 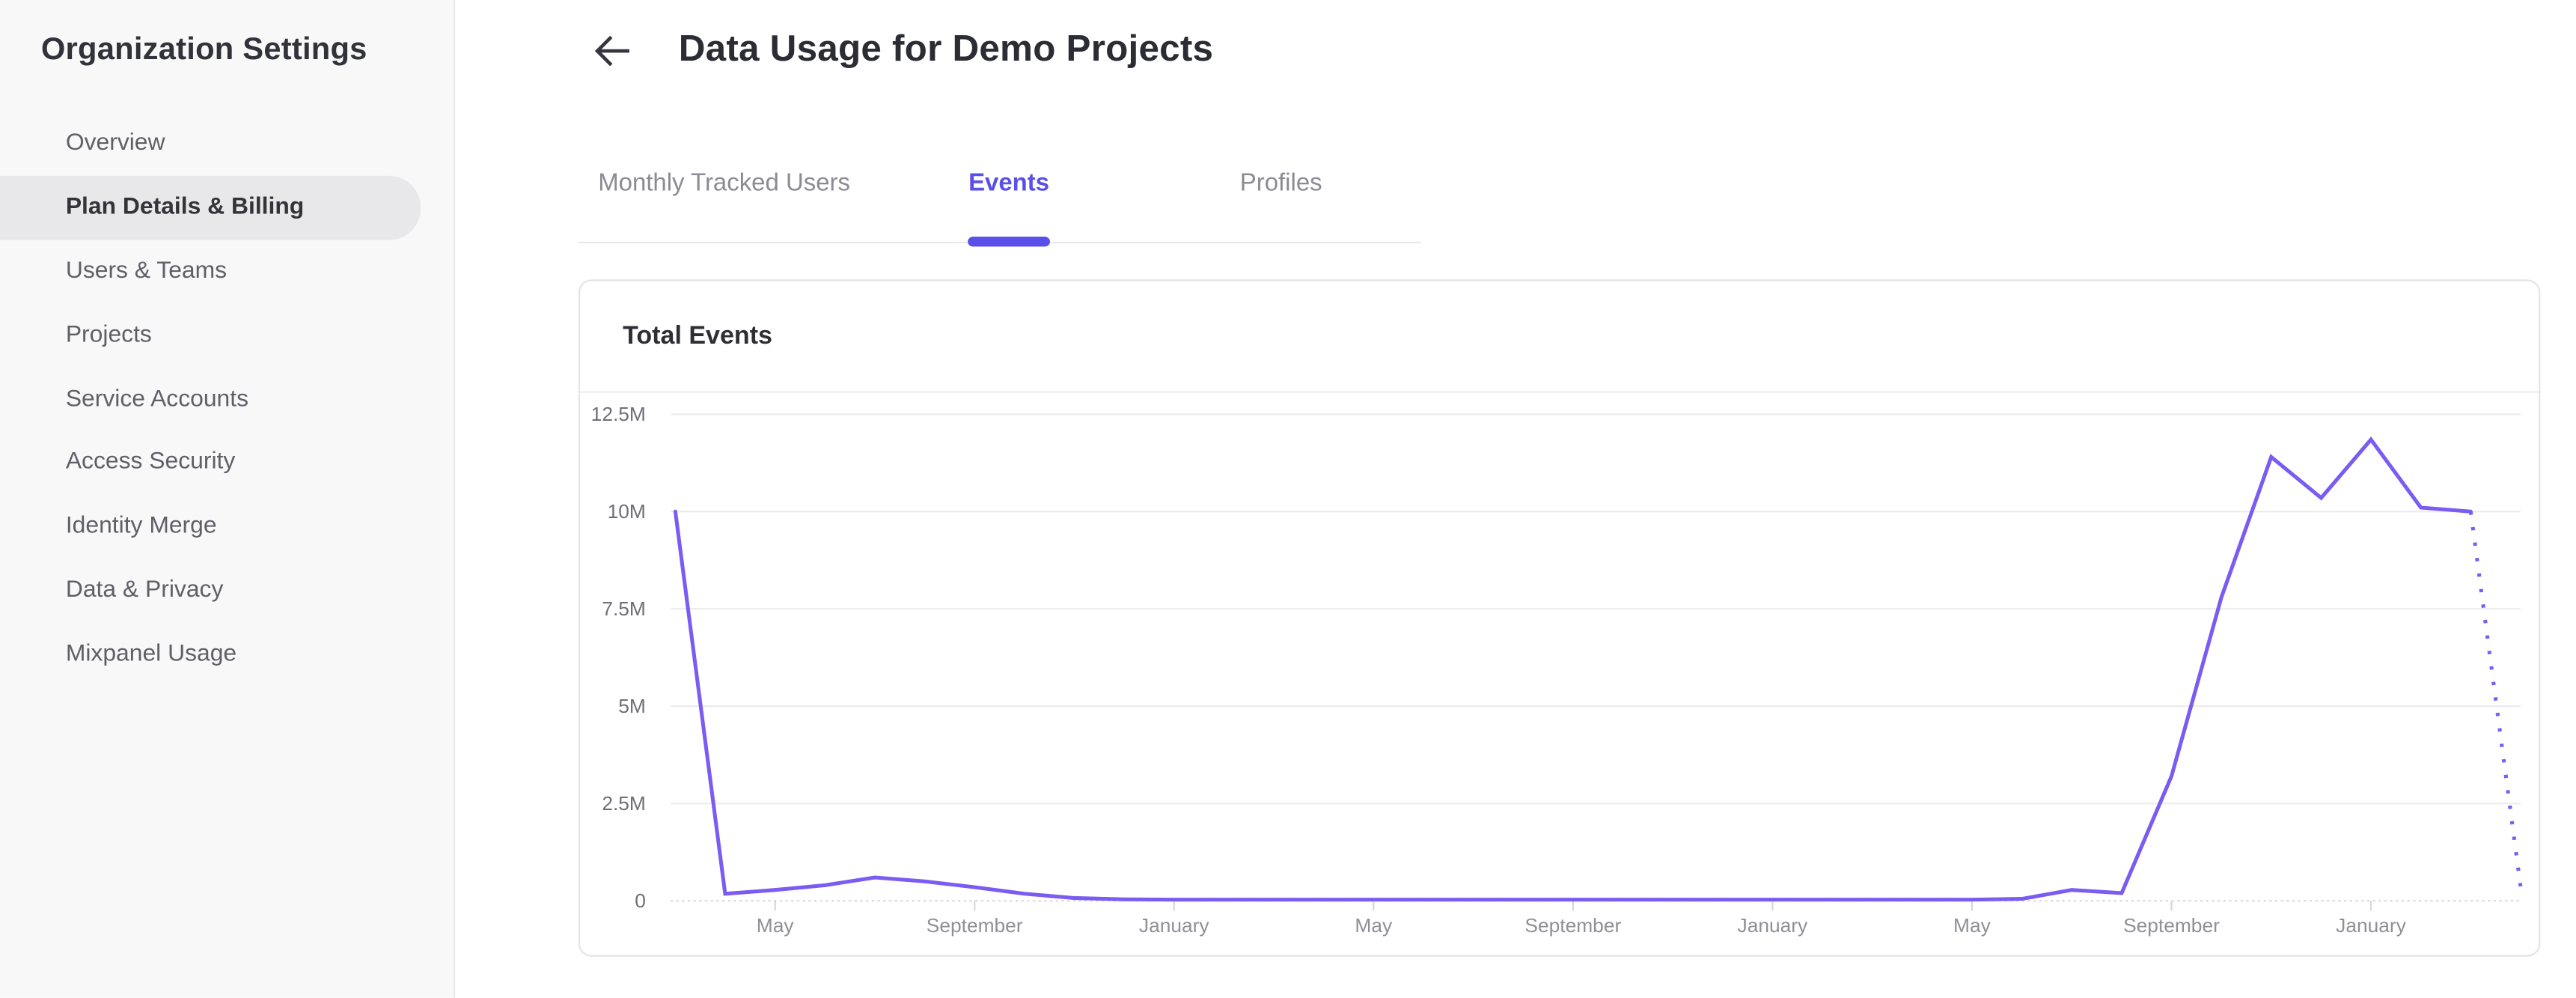 I want to click on sidebar-item-identity-merge: Identity Merge, so click(x=141, y=526).